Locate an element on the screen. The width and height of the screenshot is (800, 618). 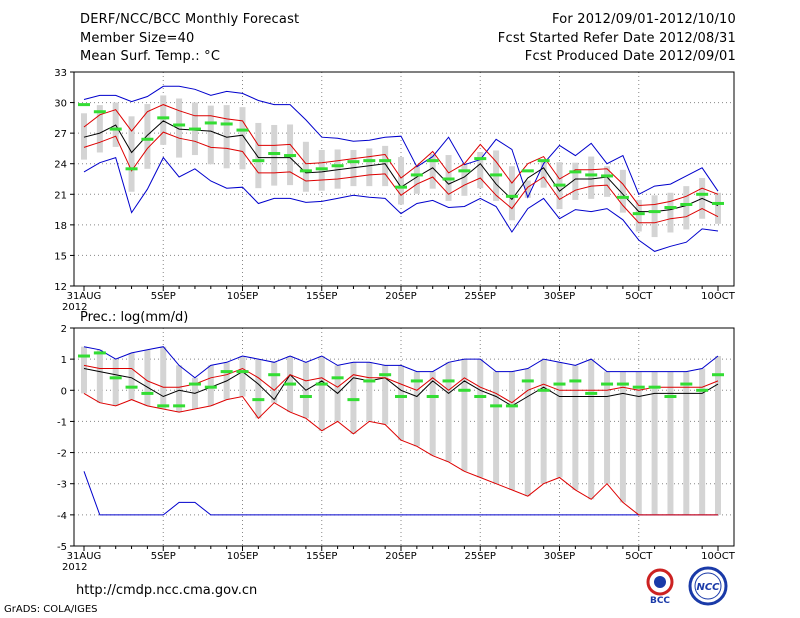
temp-x-tick-label: 25SEP is located at coordinates (480, 296).